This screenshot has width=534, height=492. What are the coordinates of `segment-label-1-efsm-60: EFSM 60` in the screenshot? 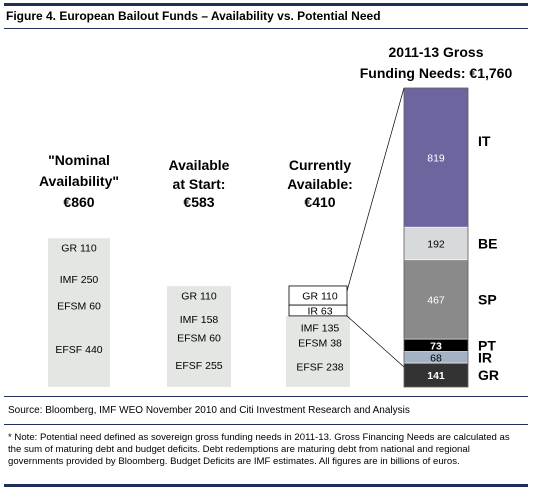 It's located at (79, 307).